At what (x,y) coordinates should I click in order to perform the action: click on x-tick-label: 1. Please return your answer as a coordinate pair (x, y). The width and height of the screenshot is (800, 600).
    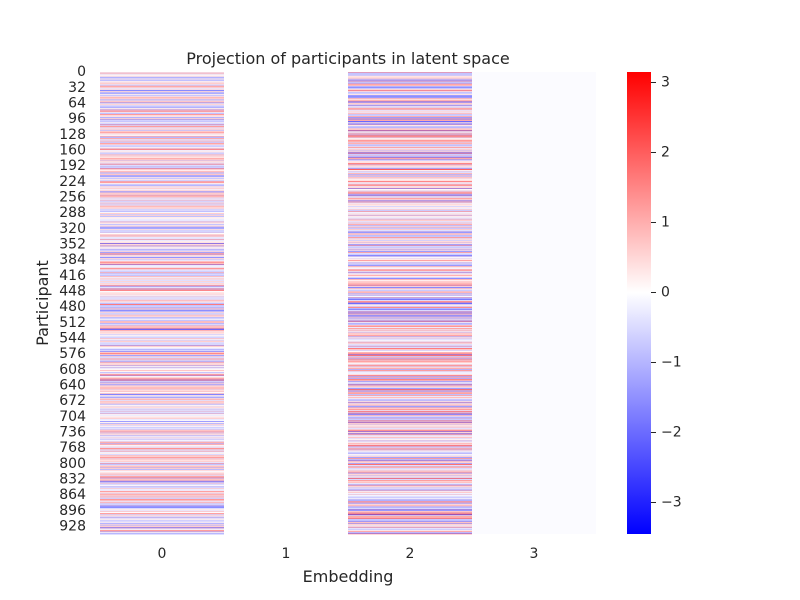
    Looking at the image, I should click on (286, 554).